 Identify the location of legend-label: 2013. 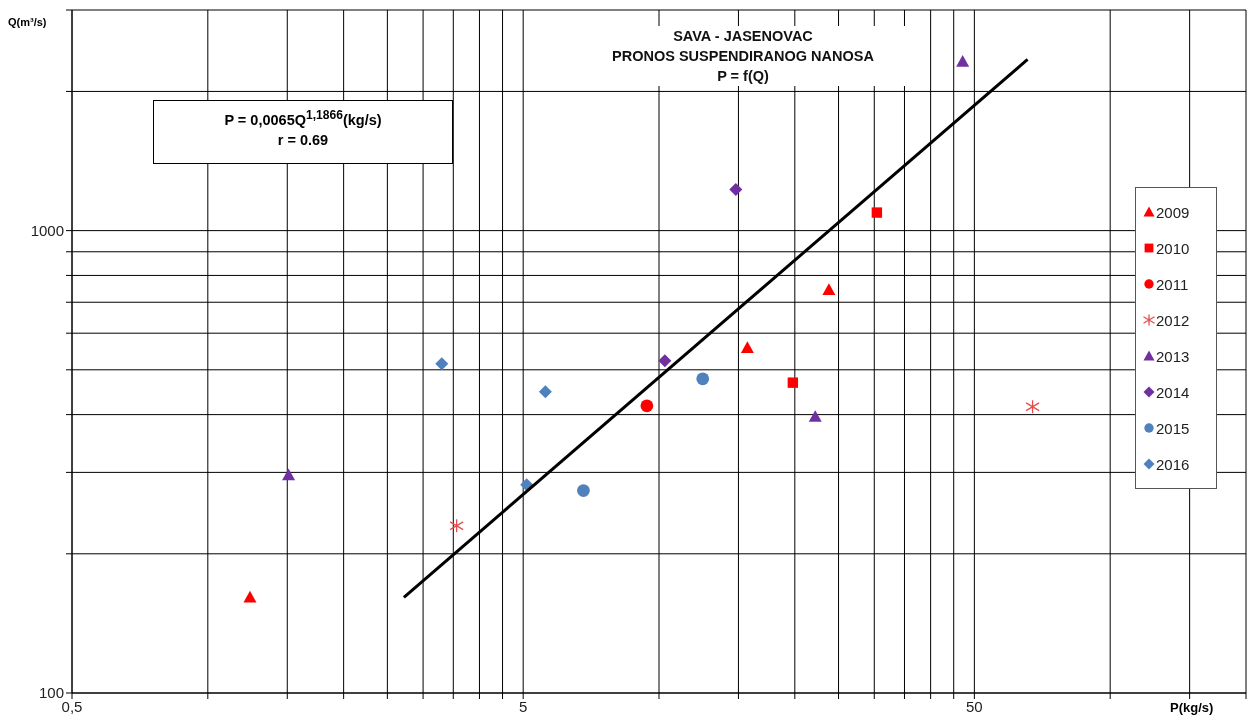
(1173, 356).